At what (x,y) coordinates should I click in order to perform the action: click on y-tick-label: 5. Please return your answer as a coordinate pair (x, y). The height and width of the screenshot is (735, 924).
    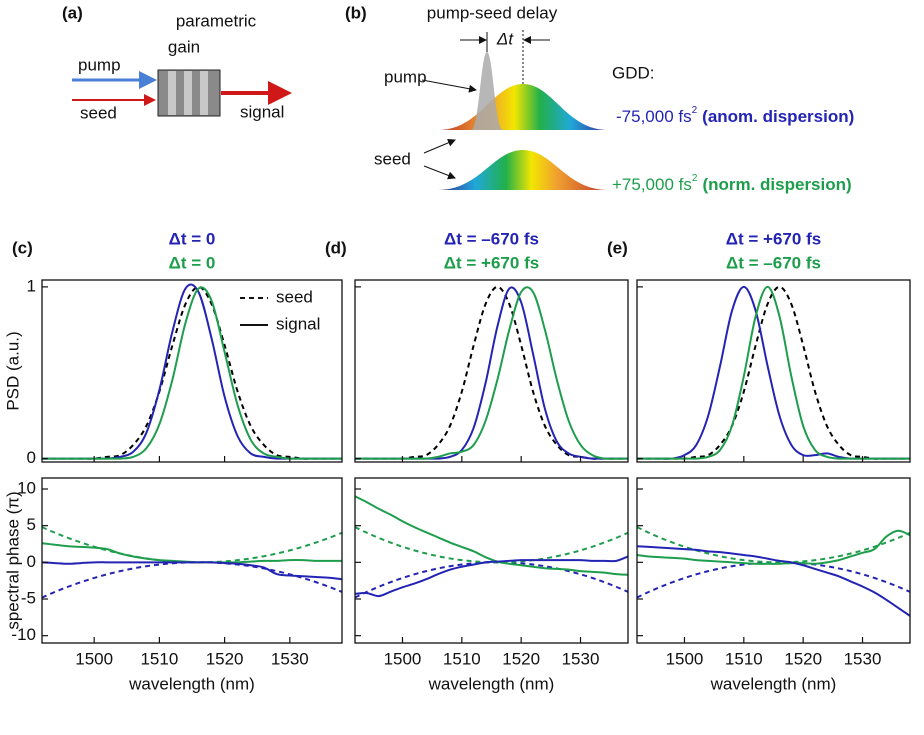
    Looking at the image, I should click on (31, 524).